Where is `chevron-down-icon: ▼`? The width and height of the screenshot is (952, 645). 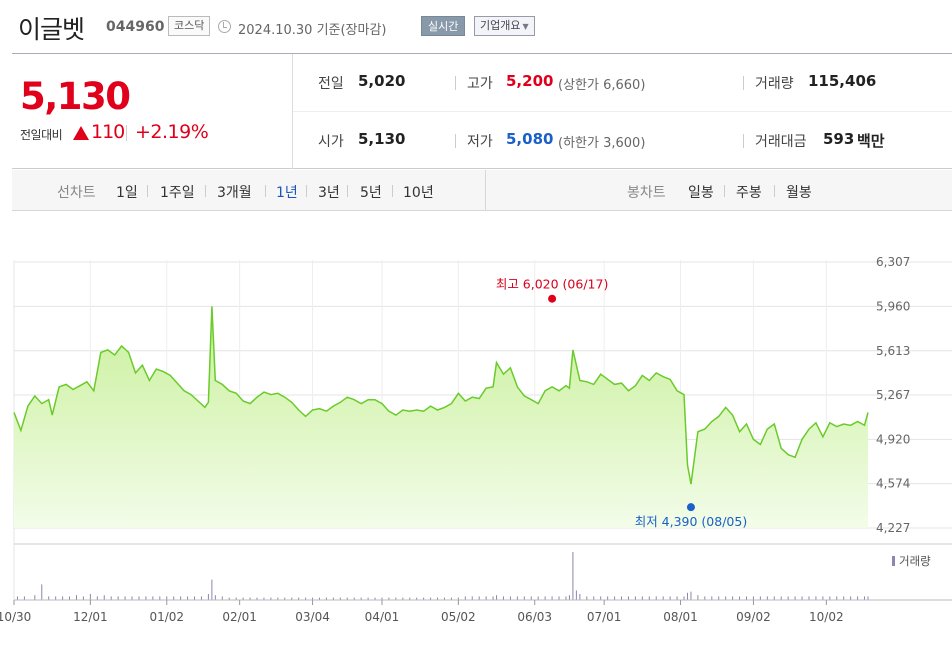 chevron-down-icon: ▼ is located at coordinates (525, 26).